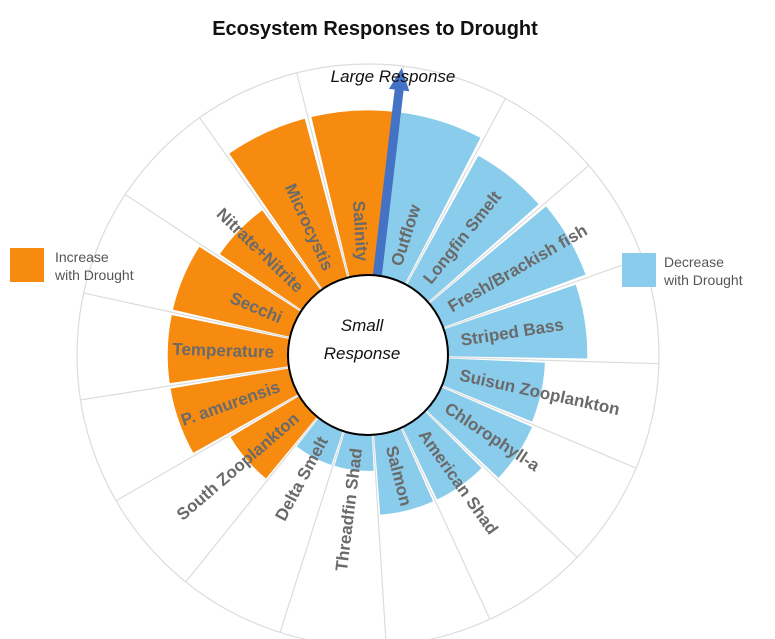 The image size is (775, 639). Describe the element at coordinates (694, 262) in the screenshot. I see `legend-decrease-line1: Decrease` at that location.